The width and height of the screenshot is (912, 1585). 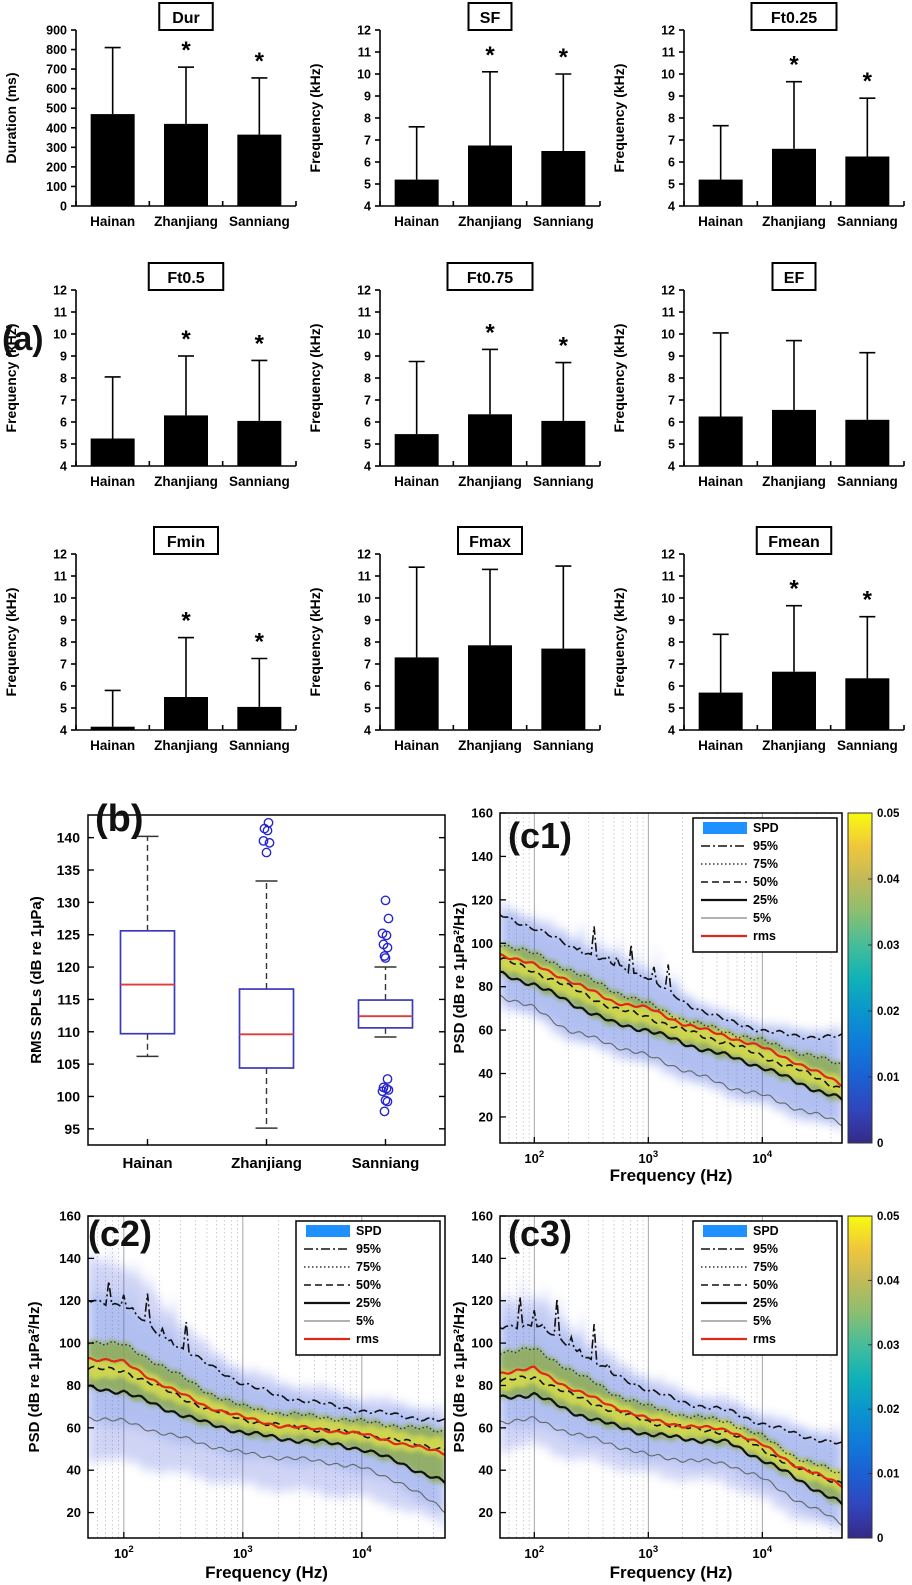 What do you see at coordinates (765, 1303) in the screenshot?
I see `legend-label: 25%` at bounding box center [765, 1303].